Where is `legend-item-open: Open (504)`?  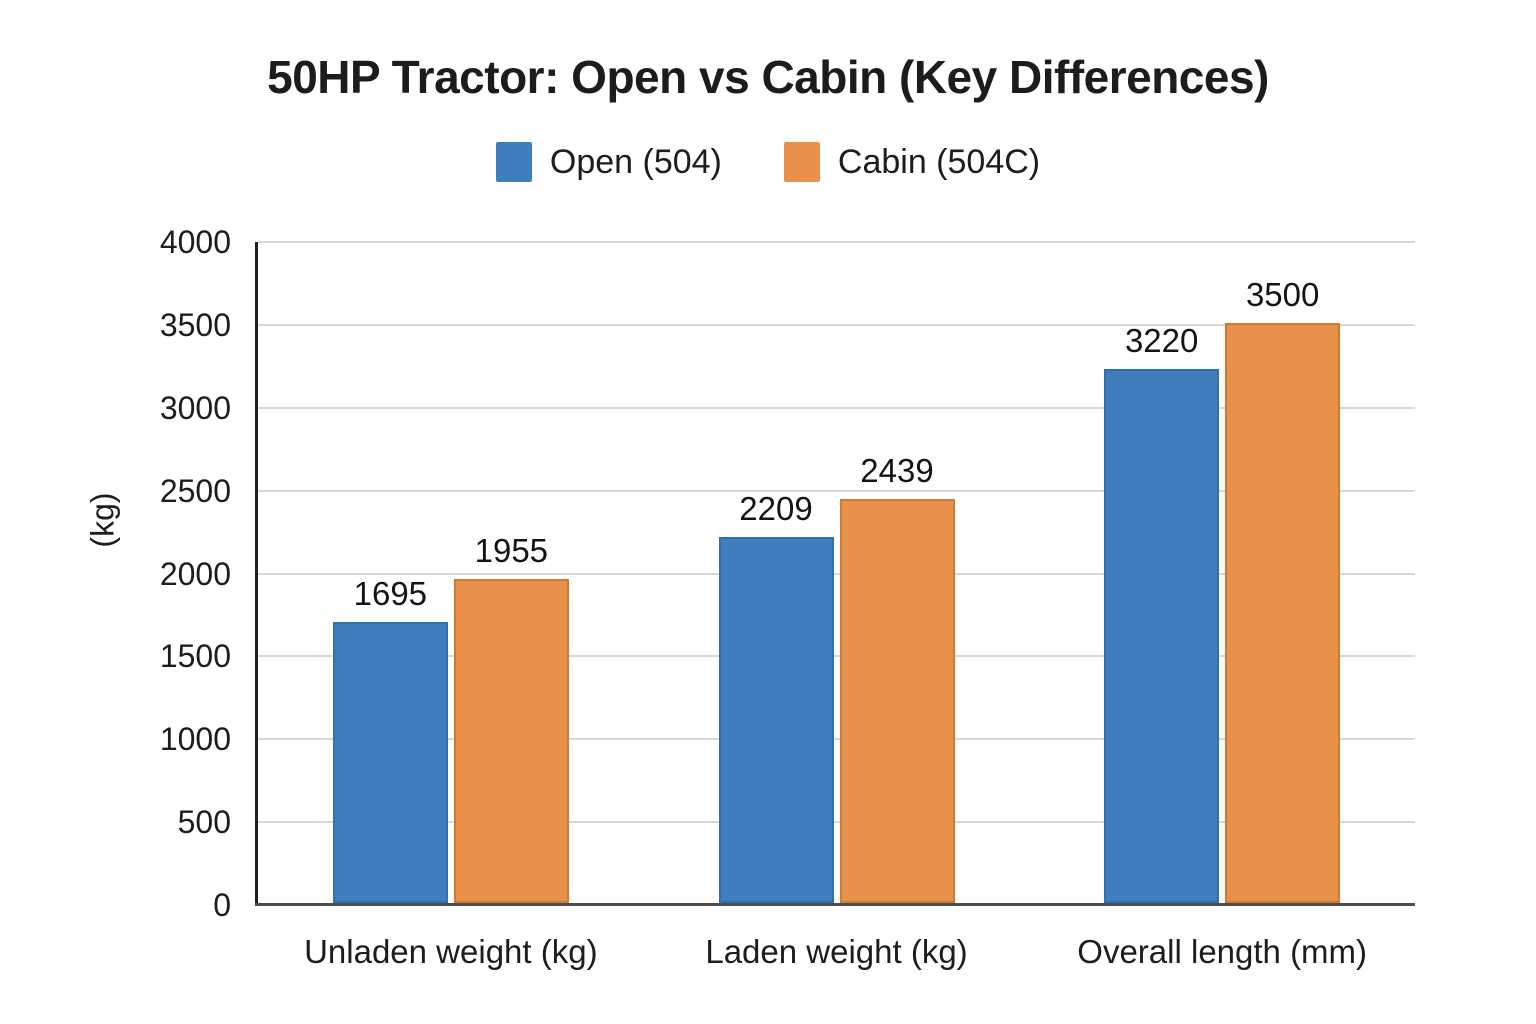
legend-item-open: Open (504) is located at coordinates (608, 162).